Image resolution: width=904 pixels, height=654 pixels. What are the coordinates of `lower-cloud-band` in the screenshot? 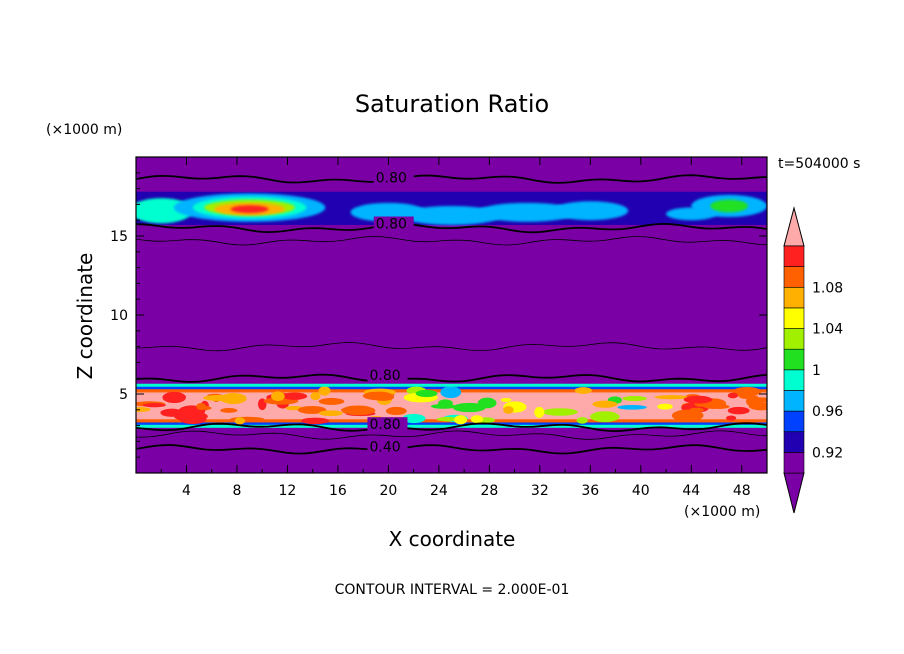 It's located at (451, 405).